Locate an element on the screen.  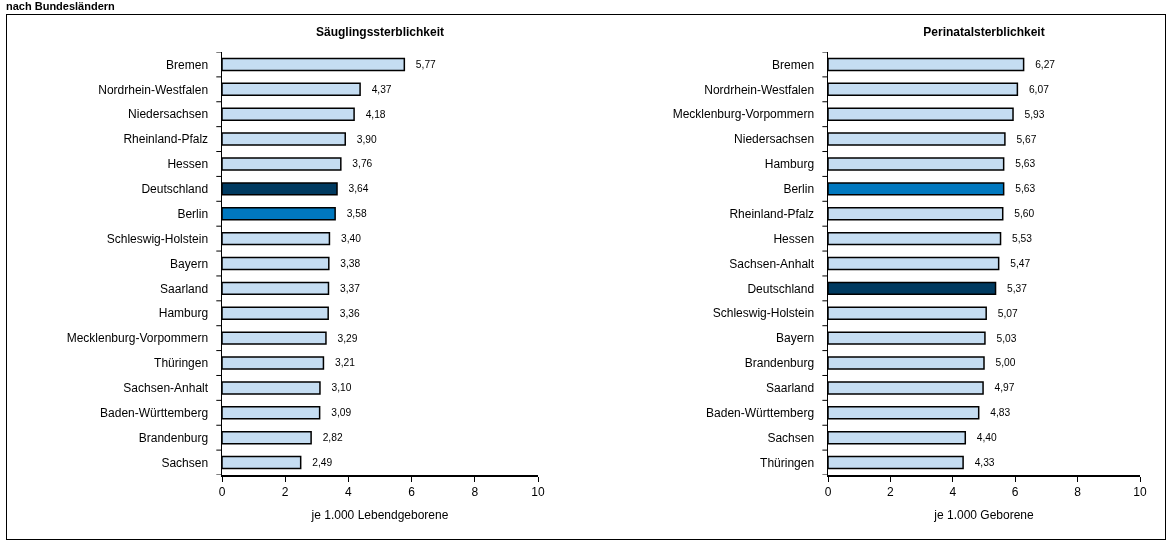
data-label: 2,49 is located at coordinates (318, 462).